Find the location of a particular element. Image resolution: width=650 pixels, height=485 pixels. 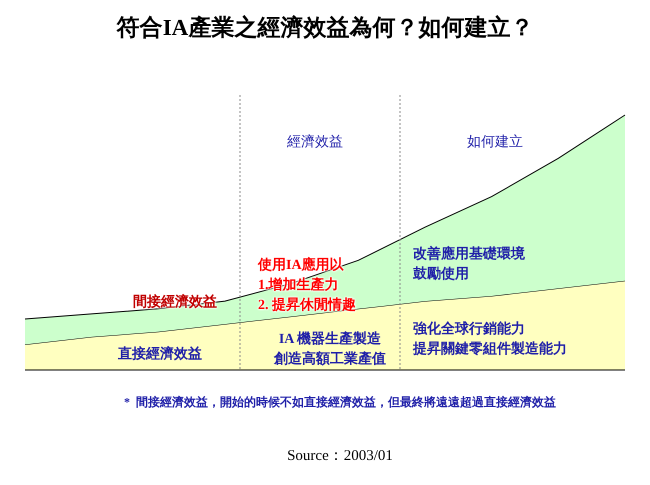

annotation: IA 機器生產製造 is located at coordinates (330, 339).